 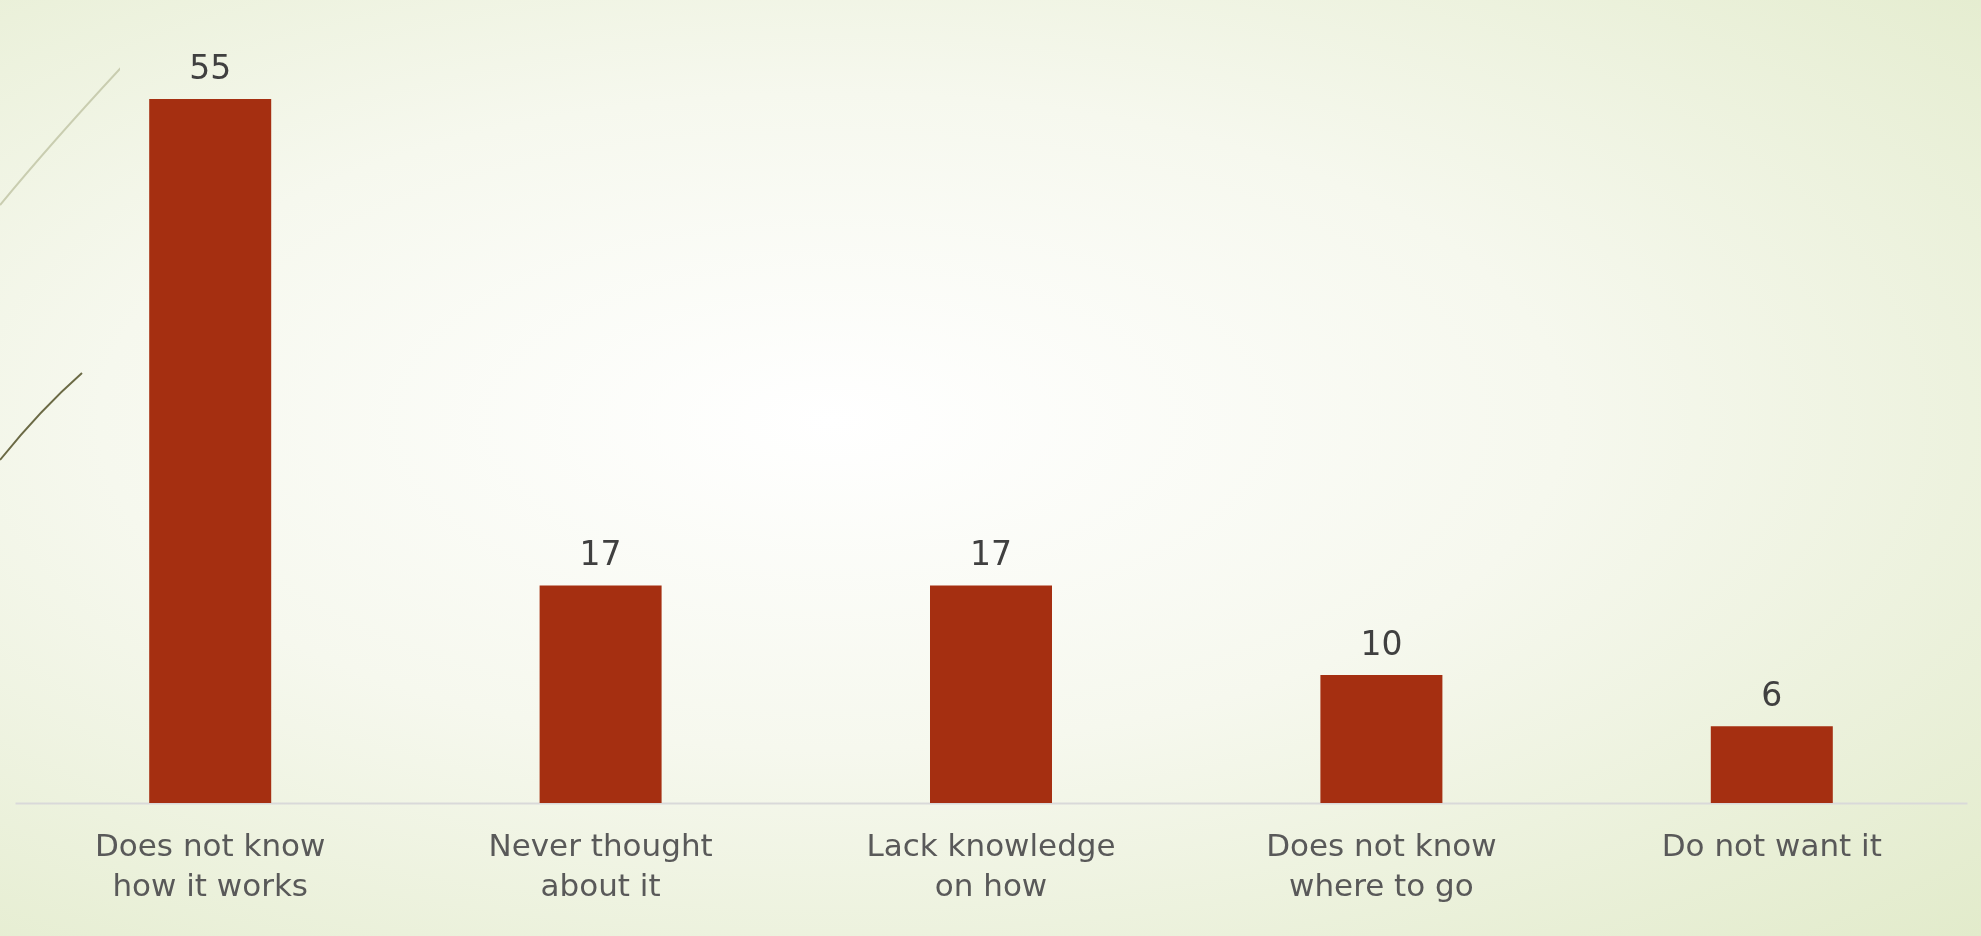 What do you see at coordinates (210, 67) in the screenshot?
I see `data-label: 55` at bounding box center [210, 67].